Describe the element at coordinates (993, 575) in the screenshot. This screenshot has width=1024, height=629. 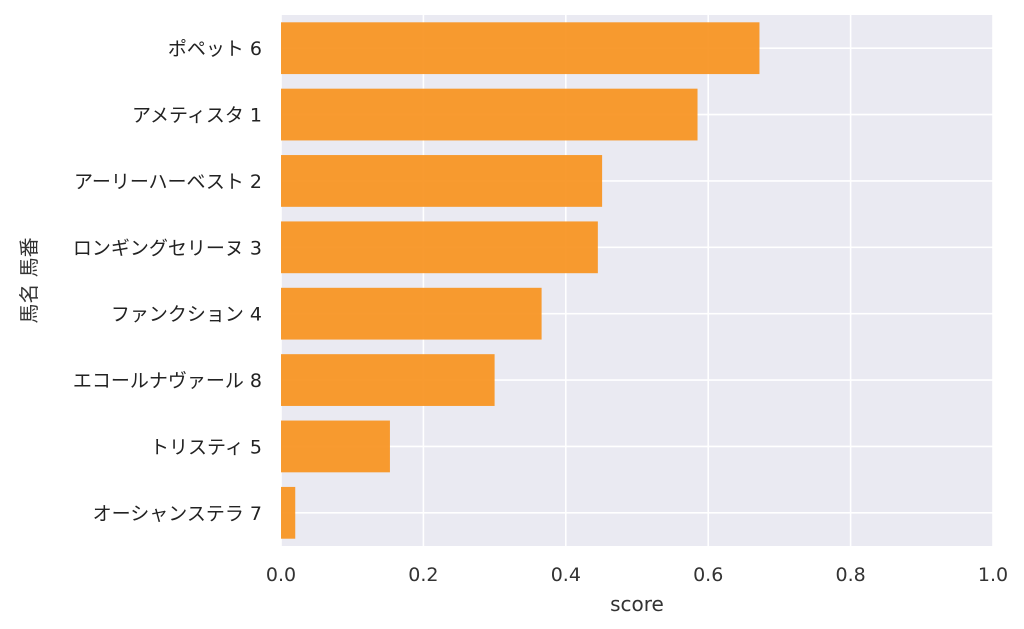
I see `x-tick-label: 1.0` at that location.